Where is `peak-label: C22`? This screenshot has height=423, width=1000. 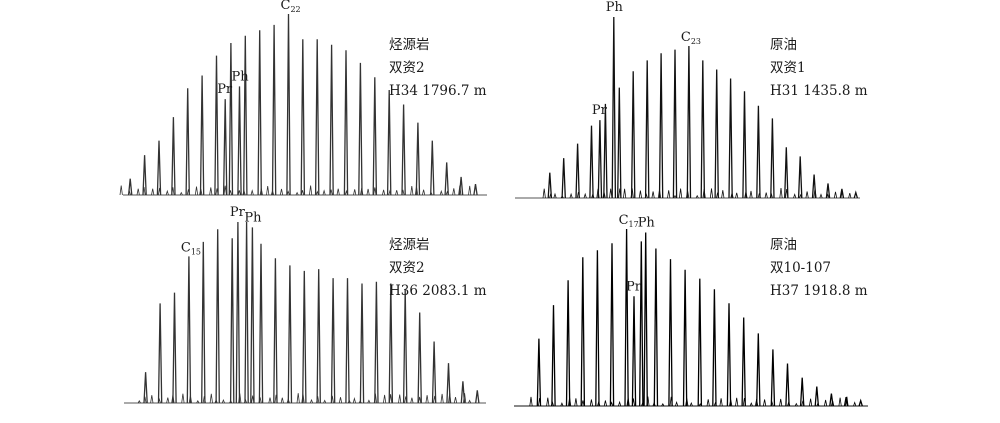 peak-label: C22 is located at coordinates (291, 7).